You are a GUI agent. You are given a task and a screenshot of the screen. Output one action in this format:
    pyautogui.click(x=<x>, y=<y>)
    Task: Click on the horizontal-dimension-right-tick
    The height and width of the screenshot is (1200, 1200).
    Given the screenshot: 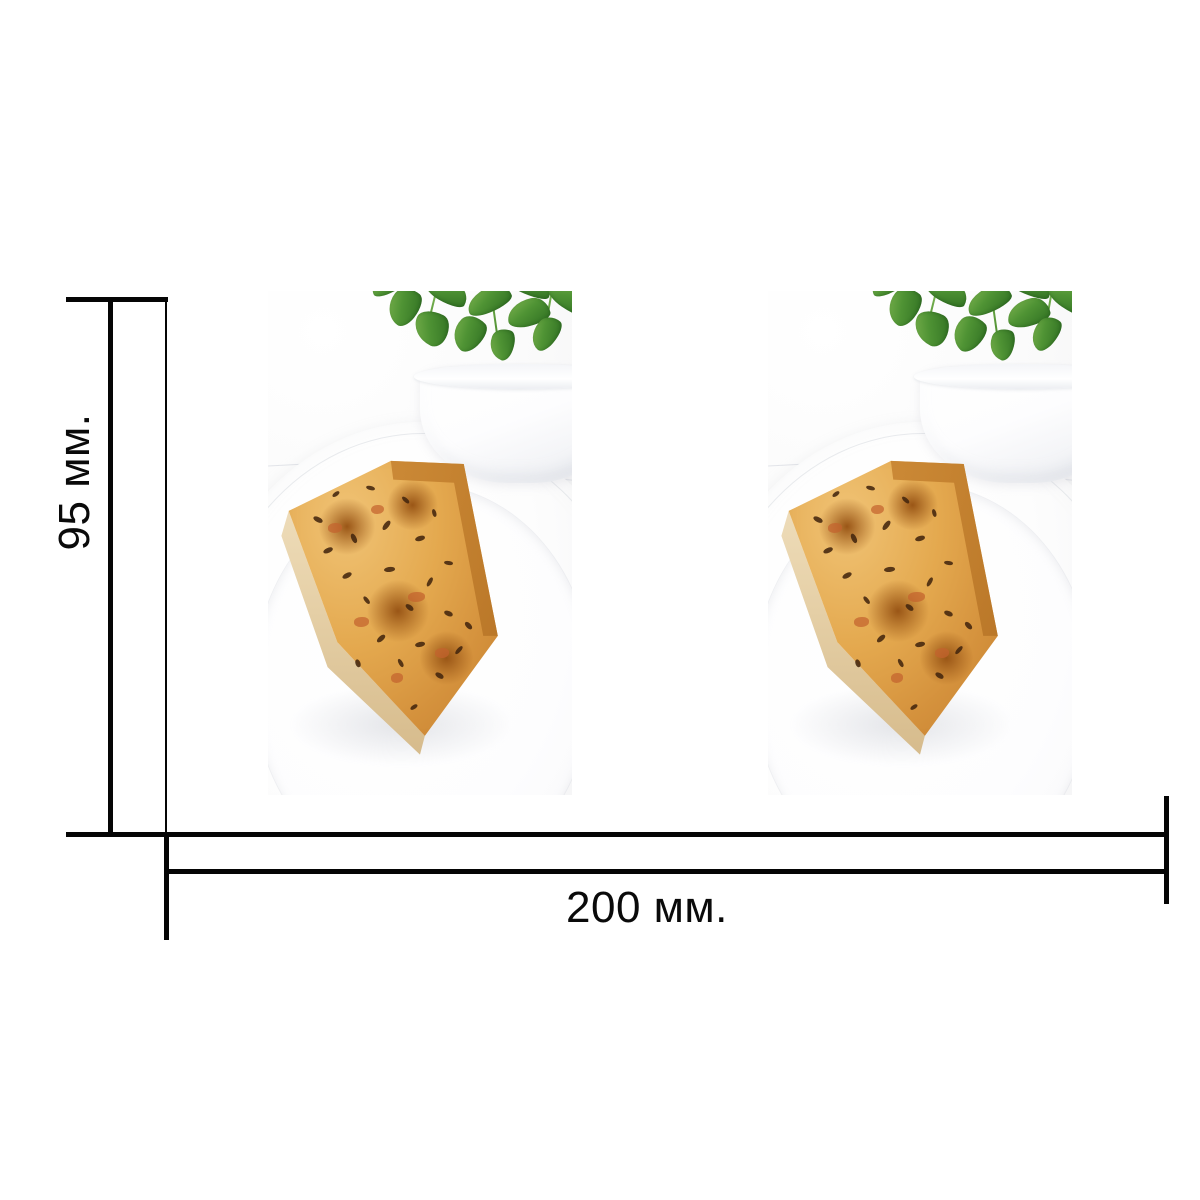 What is the action you would take?
    pyautogui.click(x=1166, y=850)
    